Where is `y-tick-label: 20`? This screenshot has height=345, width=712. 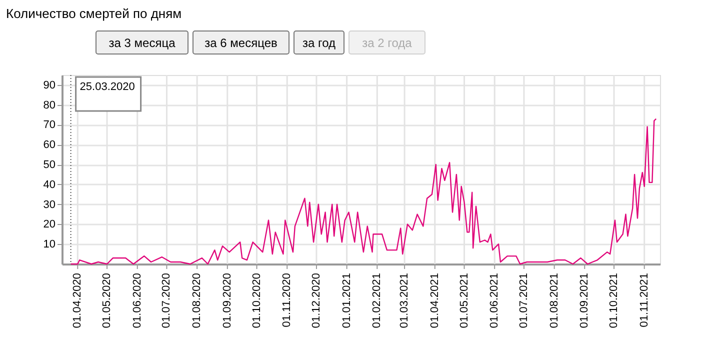 y-tick-label: 20 is located at coordinates (49, 224).